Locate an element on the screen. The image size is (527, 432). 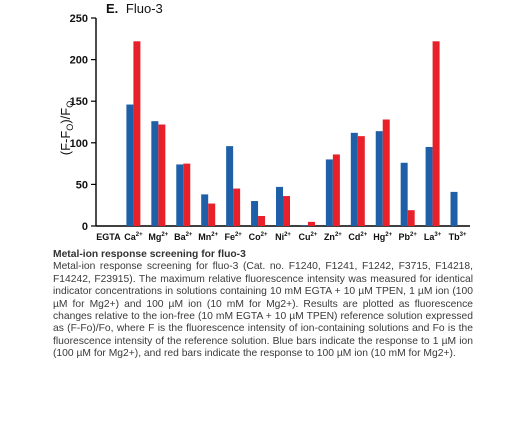
x-tick-label-hg: Hg2+ is located at coordinates (382, 237).